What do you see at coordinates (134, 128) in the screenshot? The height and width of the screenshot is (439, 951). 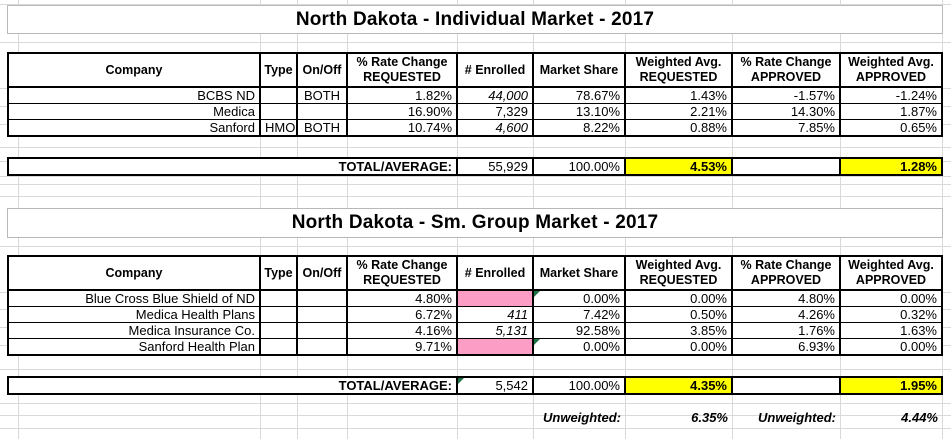 I see `cell-company: Sanford` at bounding box center [134, 128].